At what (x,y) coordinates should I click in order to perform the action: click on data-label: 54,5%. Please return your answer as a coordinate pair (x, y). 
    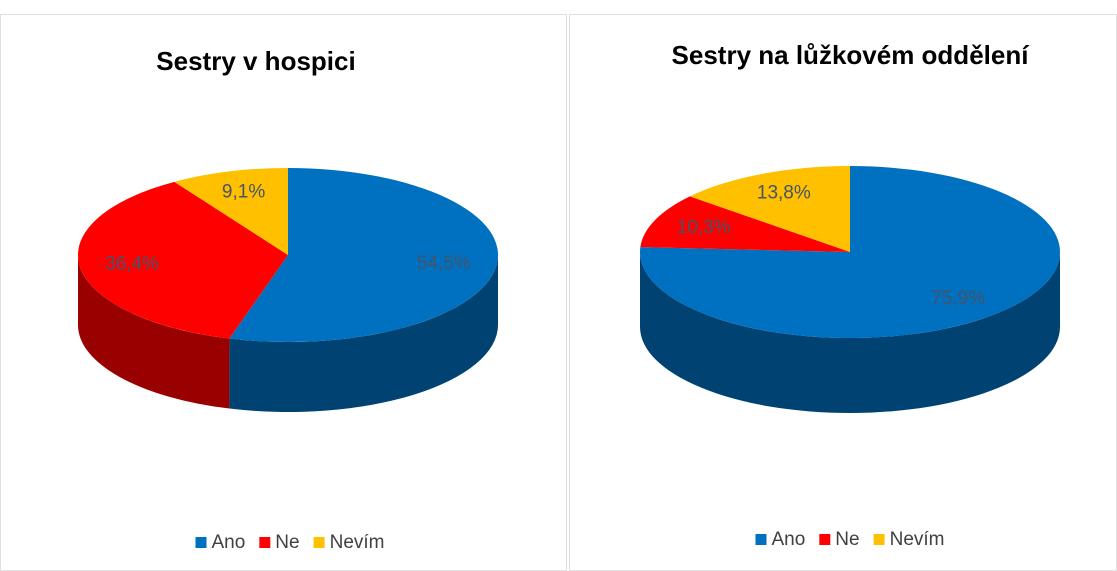
    Looking at the image, I should click on (444, 263).